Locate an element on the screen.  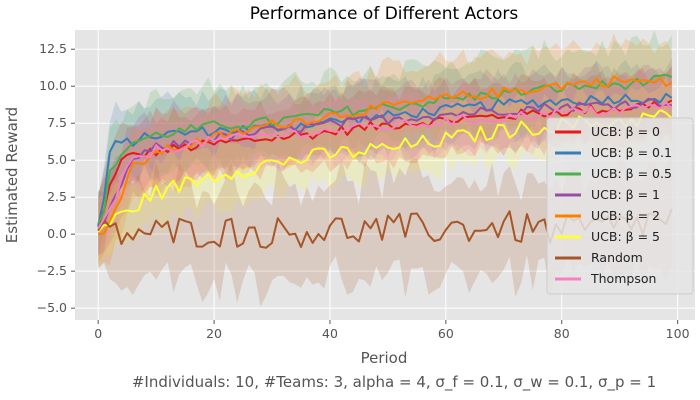
legend-entry: UCB: β = 0.1 is located at coordinates (631, 152).